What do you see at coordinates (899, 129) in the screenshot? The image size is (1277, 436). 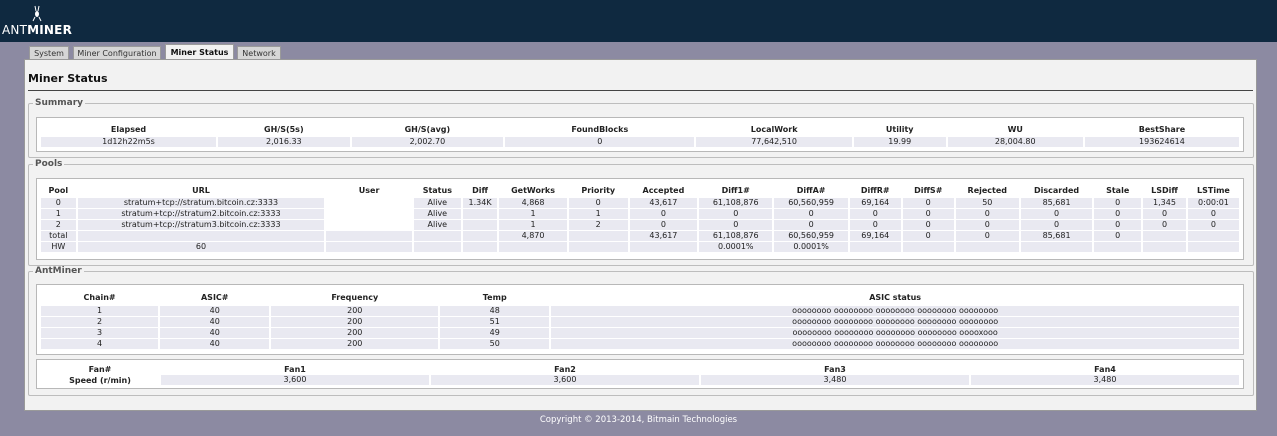 I see `summary-header-cell: Utility` at bounding box center [899, 129].